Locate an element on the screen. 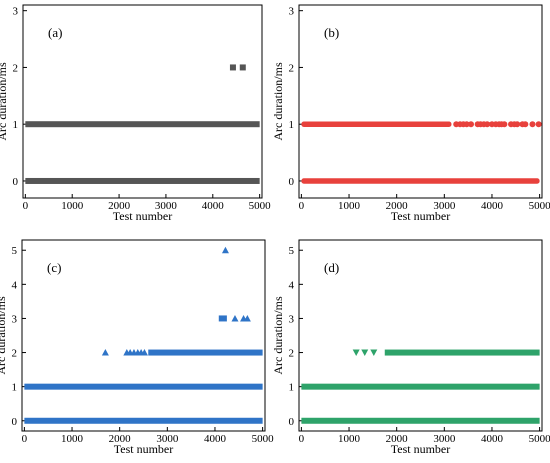 This screenshot has width=550, height=463. panel-label: (a) is located at coordinates (55, 32).